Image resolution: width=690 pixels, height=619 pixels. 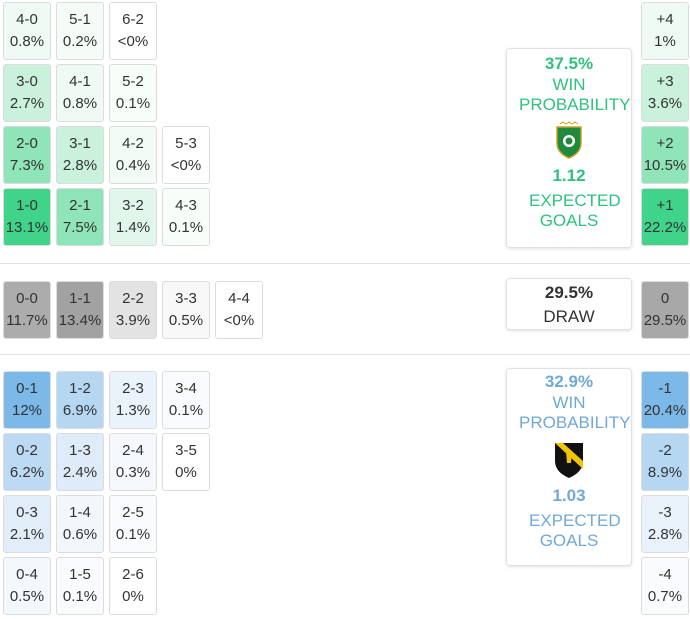 I want to click on score: 5-1, so click(x=80, y=19).